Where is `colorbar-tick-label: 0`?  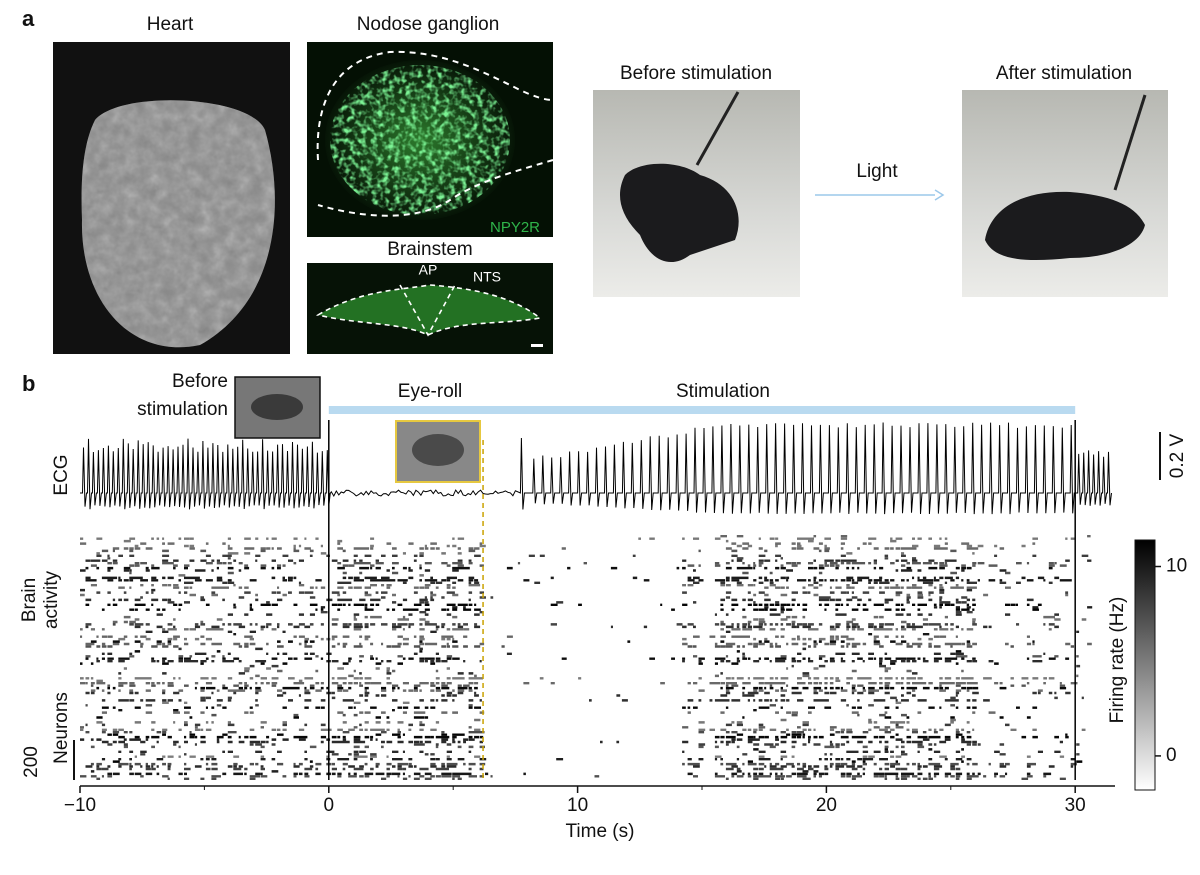
colorbar-tick-label: 0 is located at coordinates (1171, 755).